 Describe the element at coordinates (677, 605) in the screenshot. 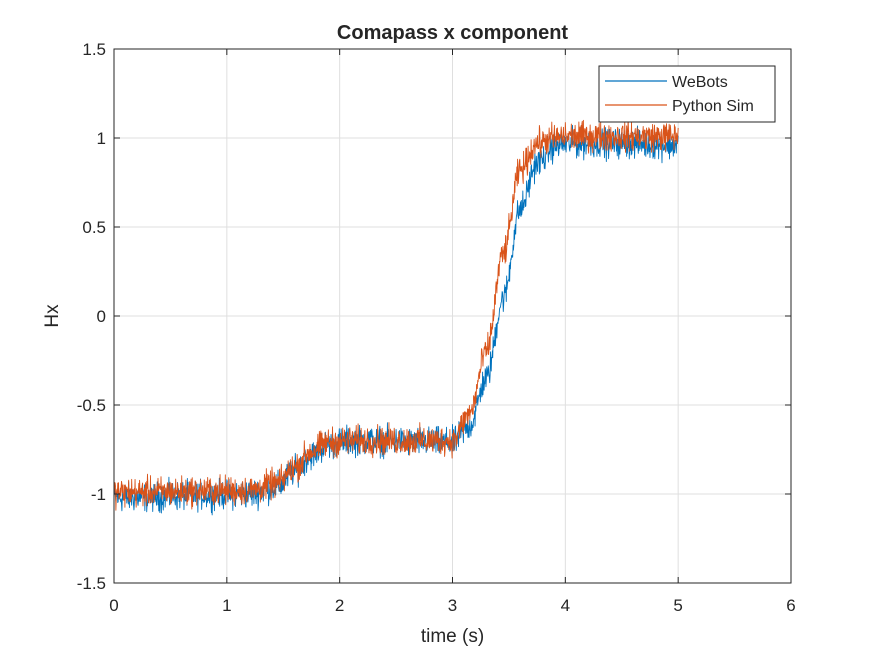

I see `x-tick-label: 5` at that location.